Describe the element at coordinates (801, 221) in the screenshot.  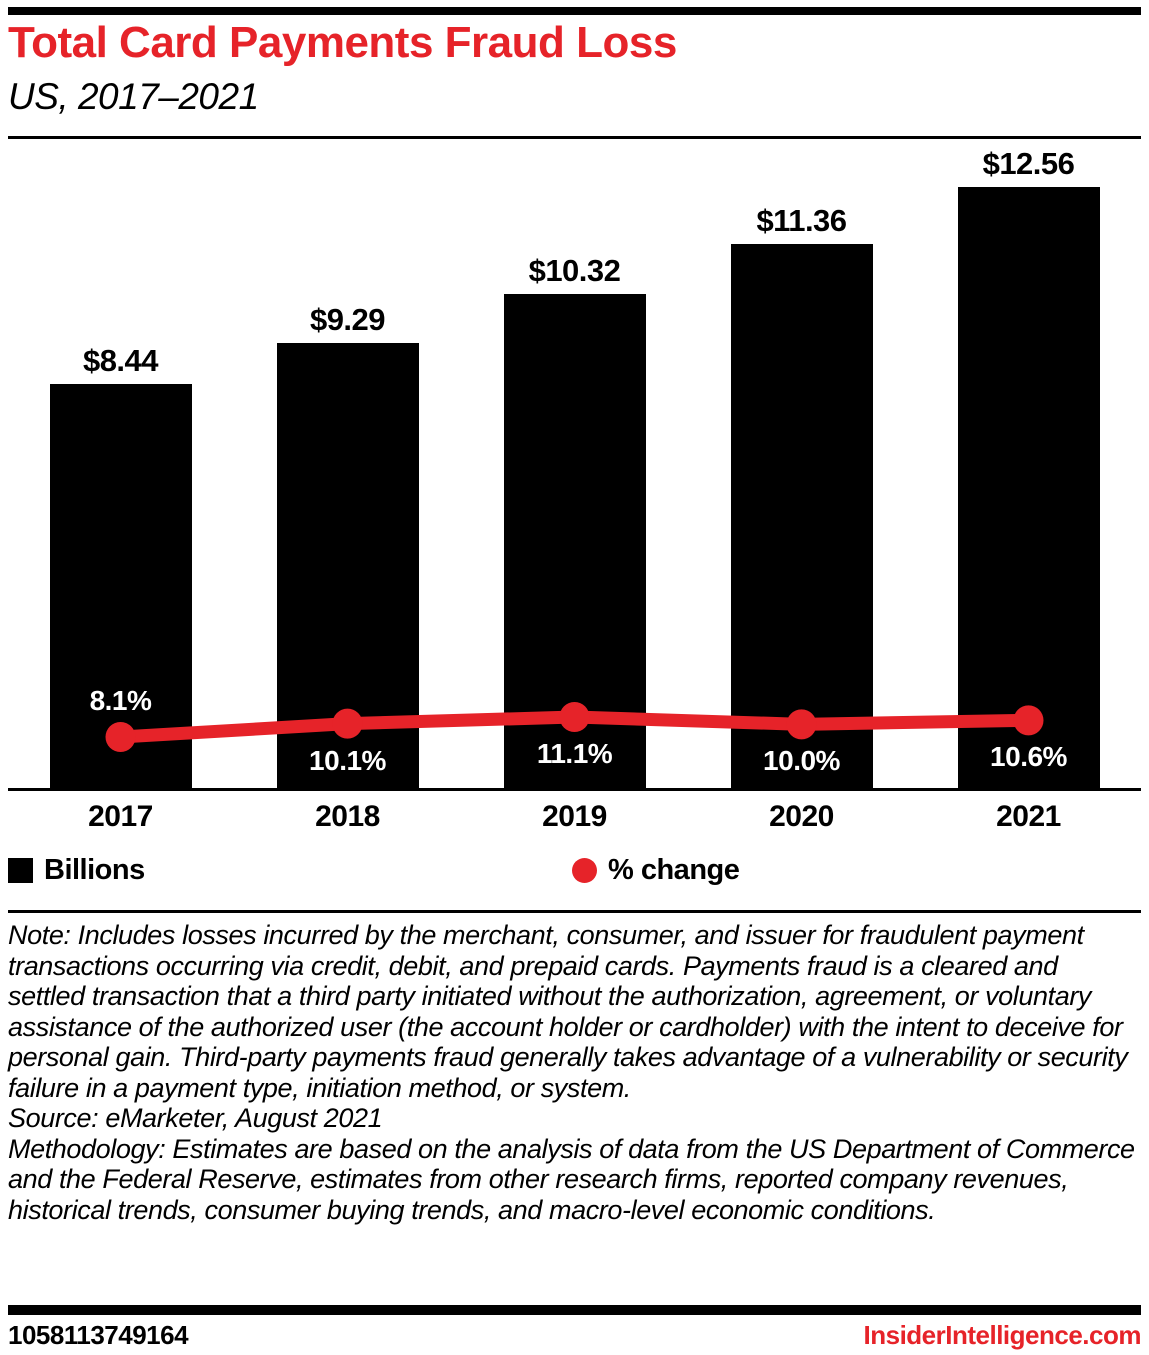
I see `bar-value-label-2020: $11.36` at that location.